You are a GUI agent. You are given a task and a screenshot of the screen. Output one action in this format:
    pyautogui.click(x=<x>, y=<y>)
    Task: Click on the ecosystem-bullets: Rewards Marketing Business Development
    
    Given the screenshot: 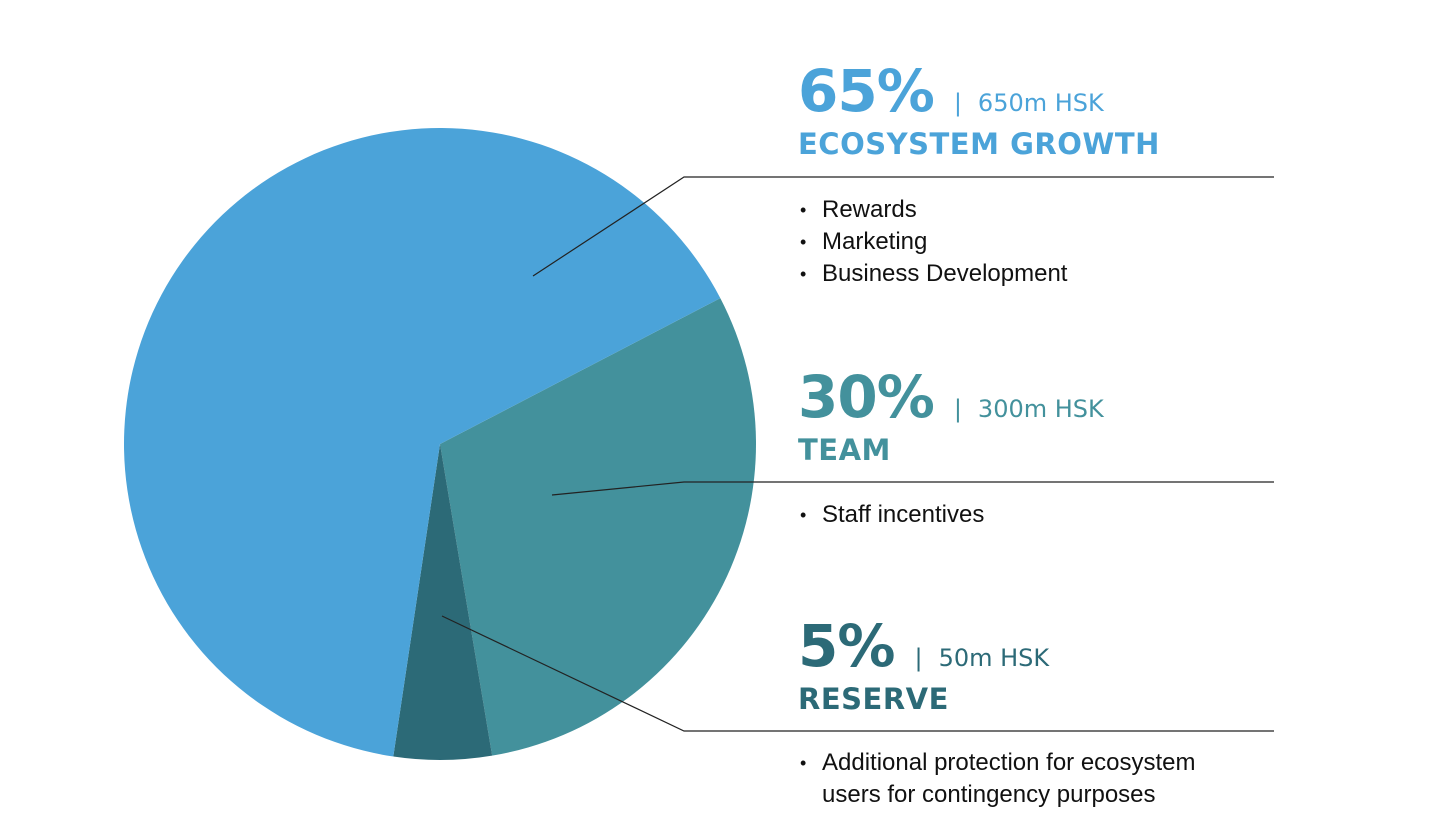 What is the action you would take?
    pyautogui.click(x=932, y=242)
    